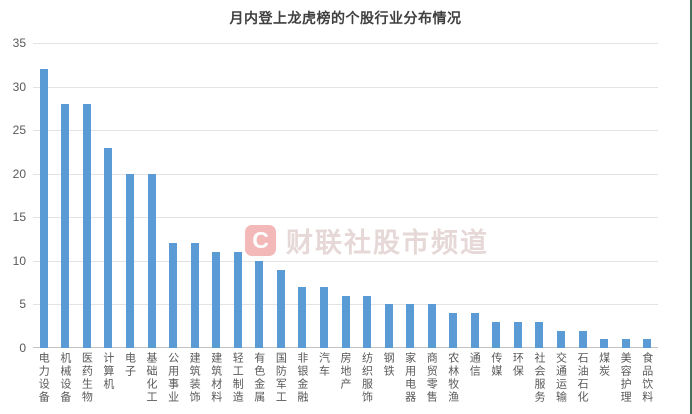 The width and height of the screenshot is (692, 414). What do you see at coordinates (646, 378) in the screenshot?
I see `x-tick-label: 食品饮料` at bounding box center [646, 378].